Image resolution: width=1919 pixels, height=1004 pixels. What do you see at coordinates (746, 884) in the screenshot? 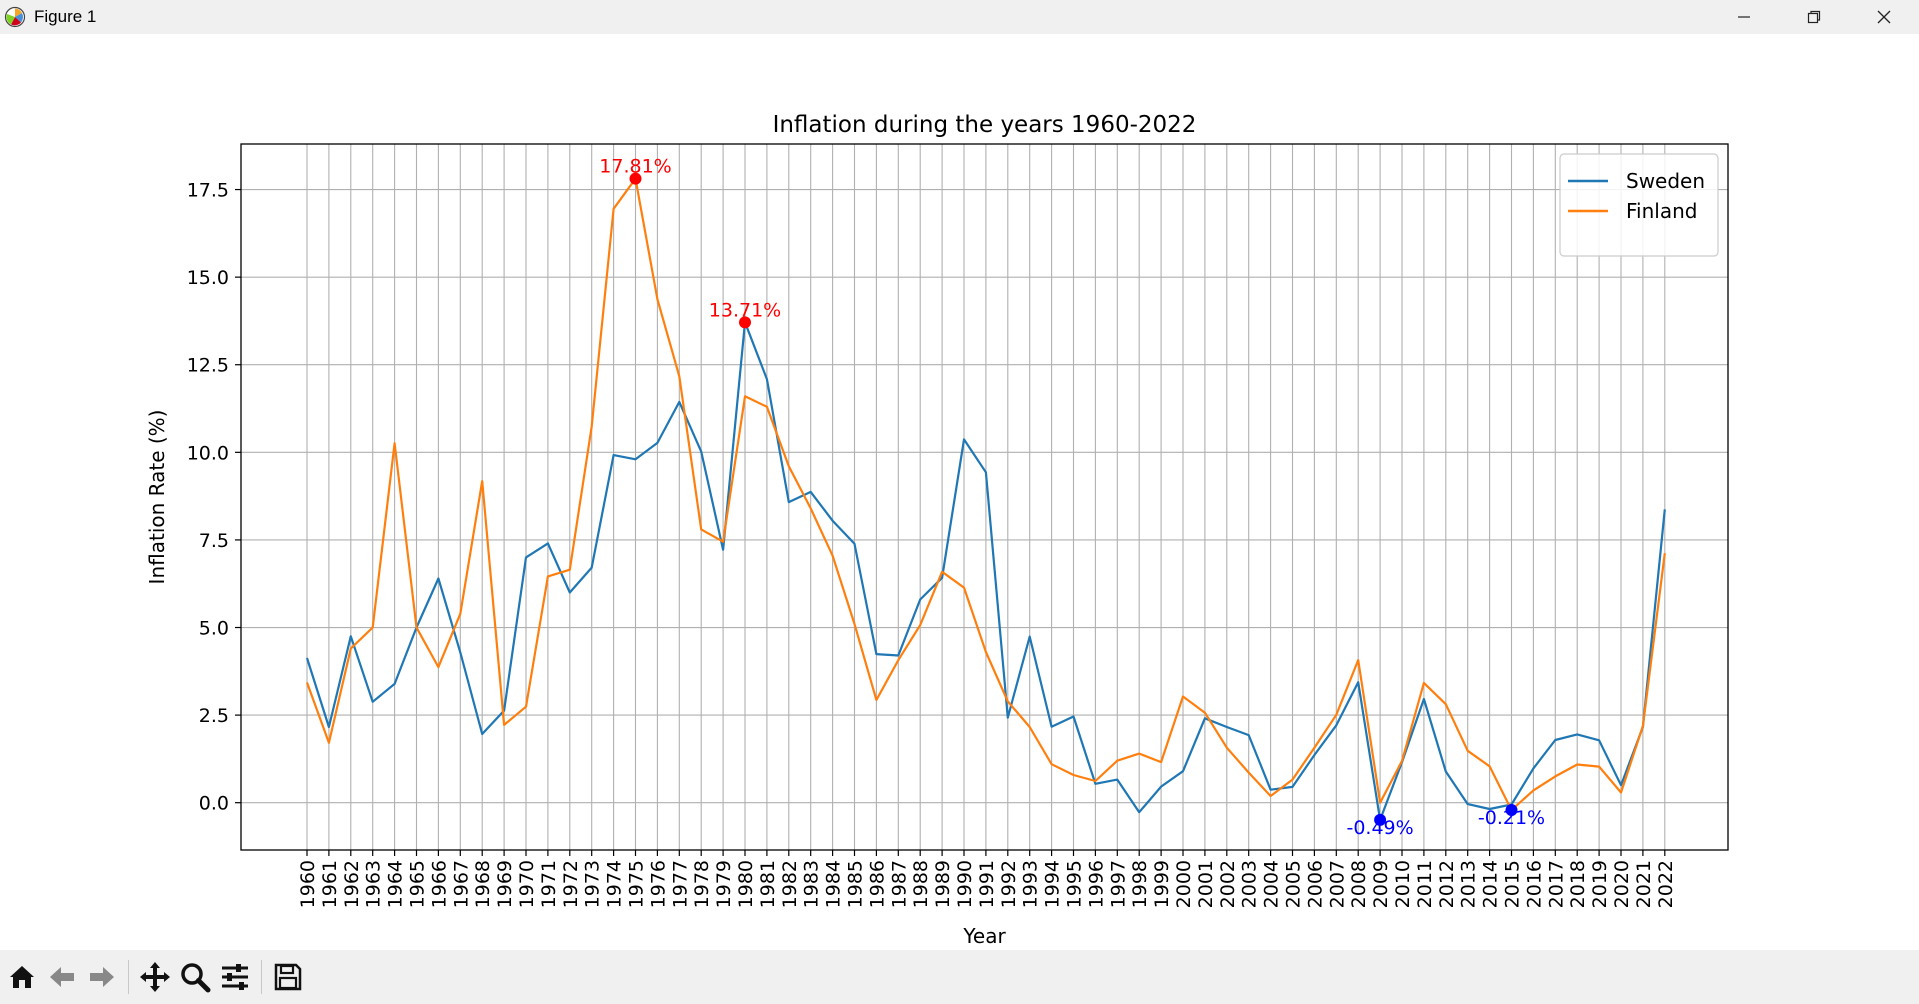
I see `x-tick-label: 1980` at bounding box center [746, 884].